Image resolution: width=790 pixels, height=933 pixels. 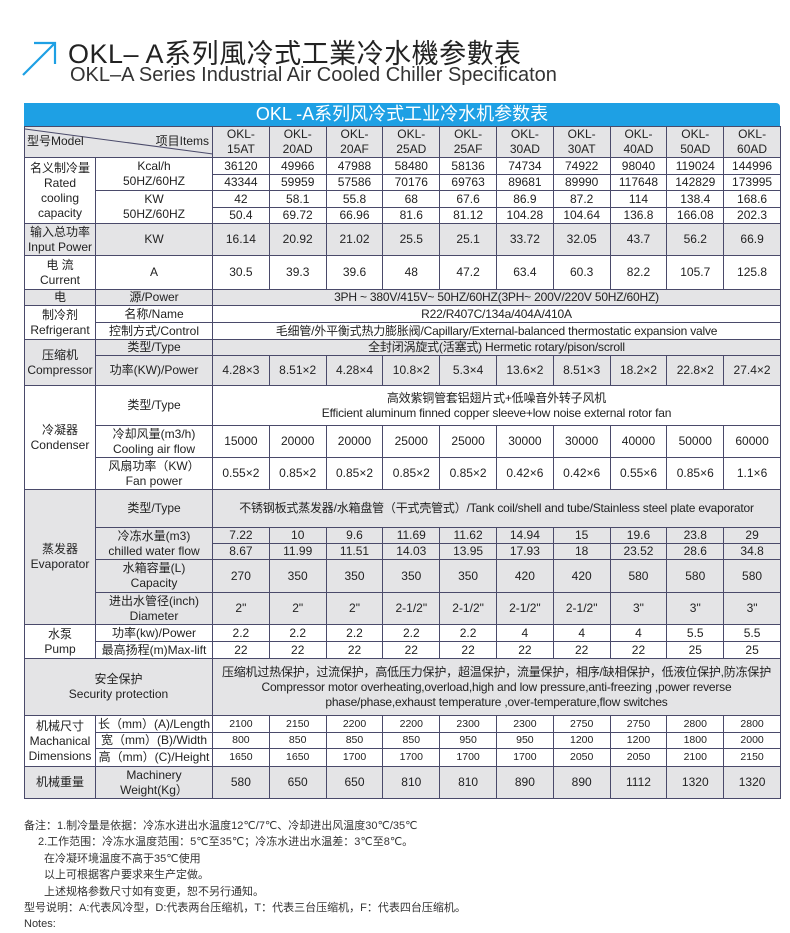 I want to click on value-cell: 14.94, so click(x=524, y=535).